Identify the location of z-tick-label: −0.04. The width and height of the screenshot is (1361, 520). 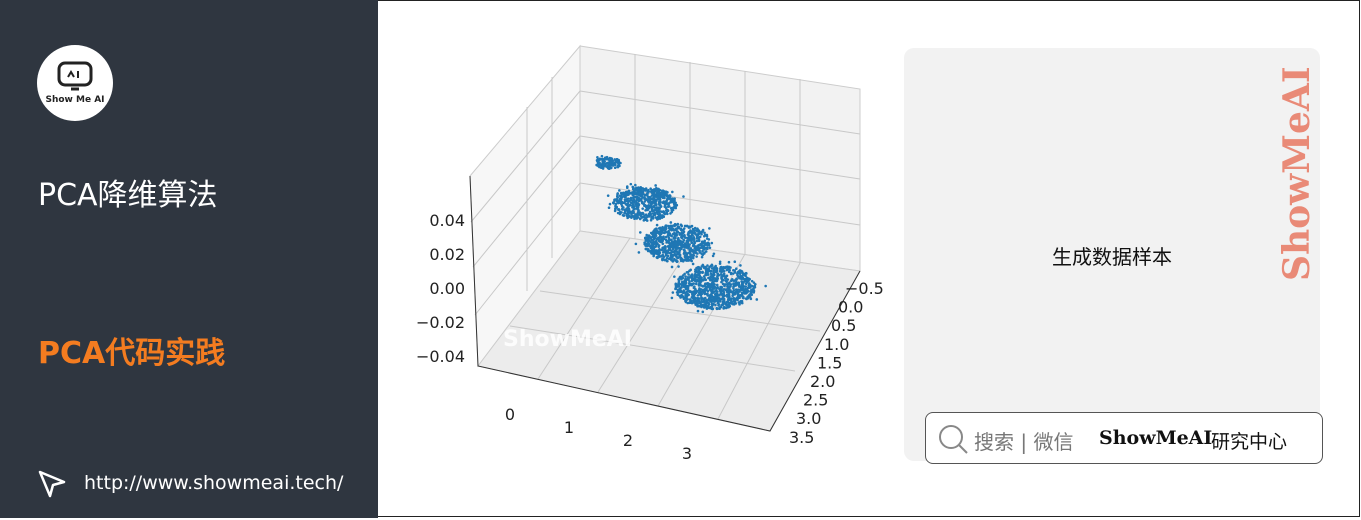
(440, 356).